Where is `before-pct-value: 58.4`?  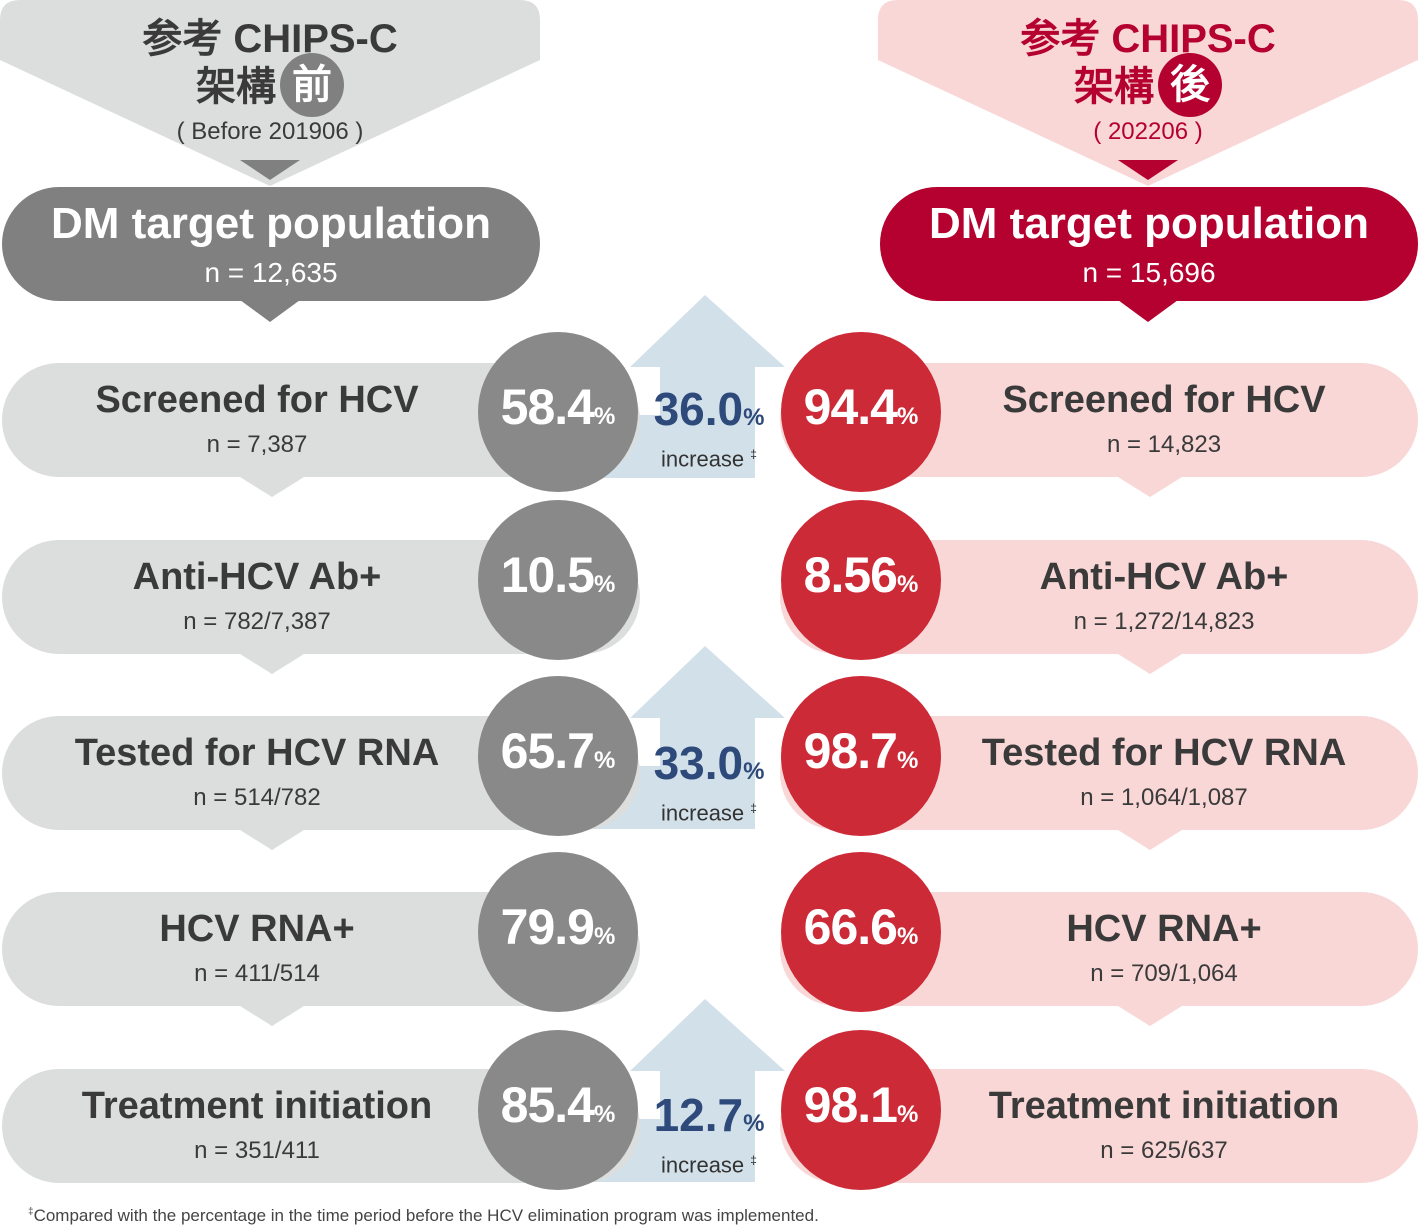 before-pct-value: 58.4 is located at coordinates (547, 407).